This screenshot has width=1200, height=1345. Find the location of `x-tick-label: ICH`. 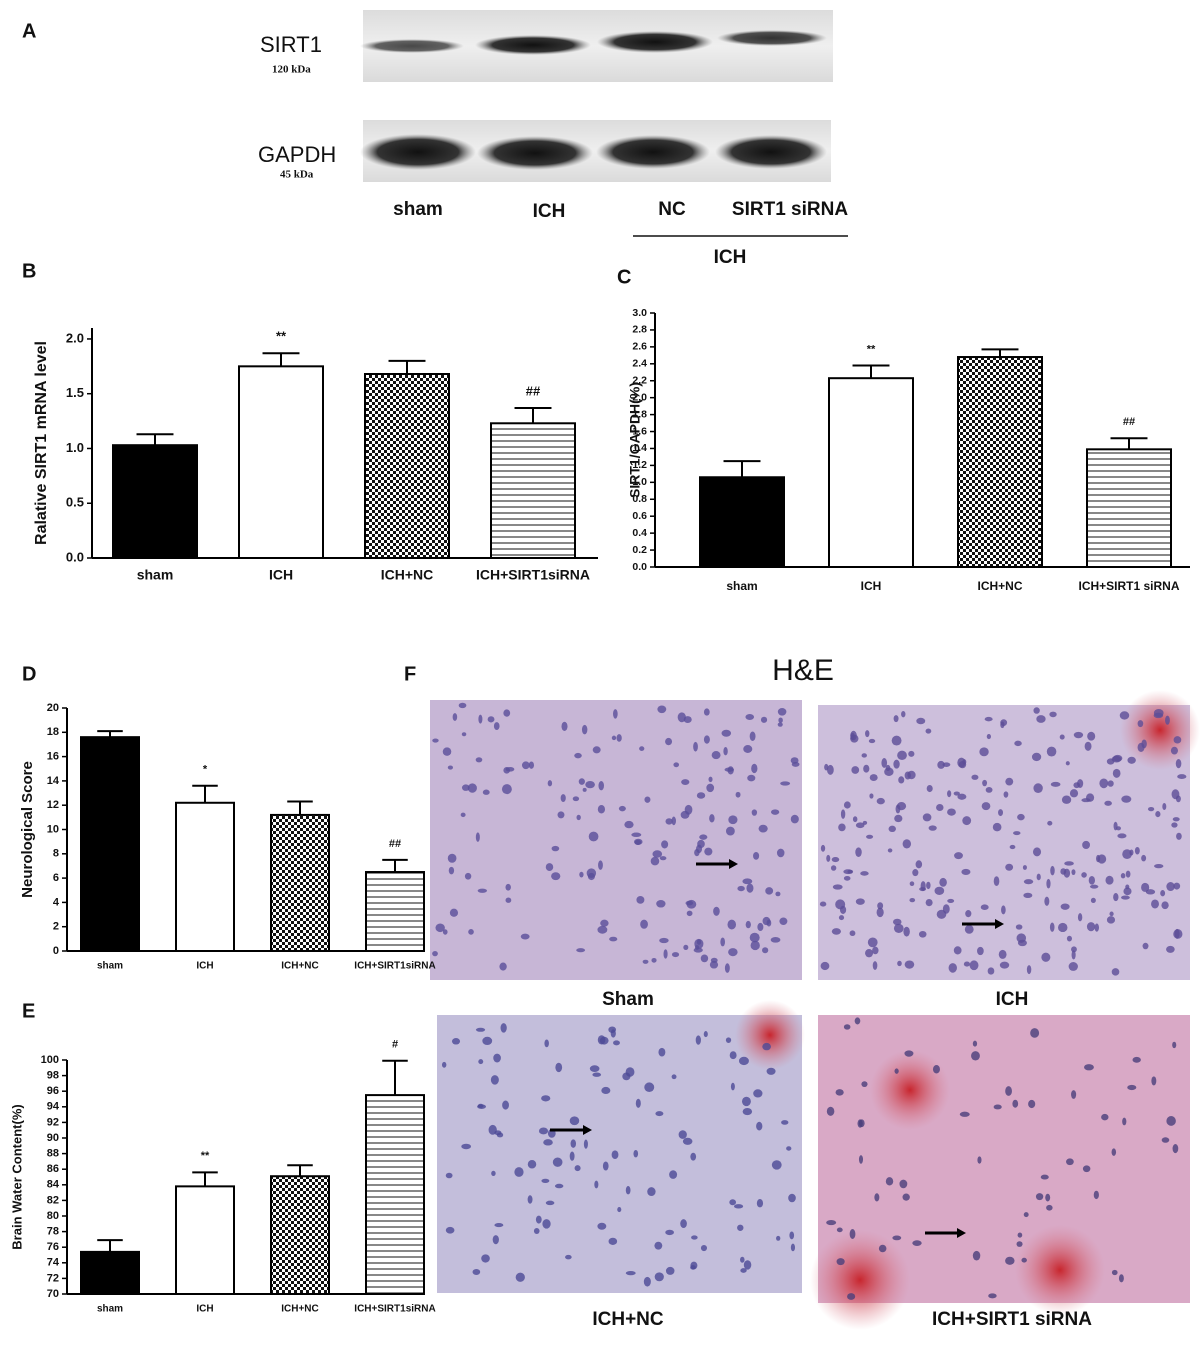

x-tick-label: ICH is located at coordinates (871, 586).